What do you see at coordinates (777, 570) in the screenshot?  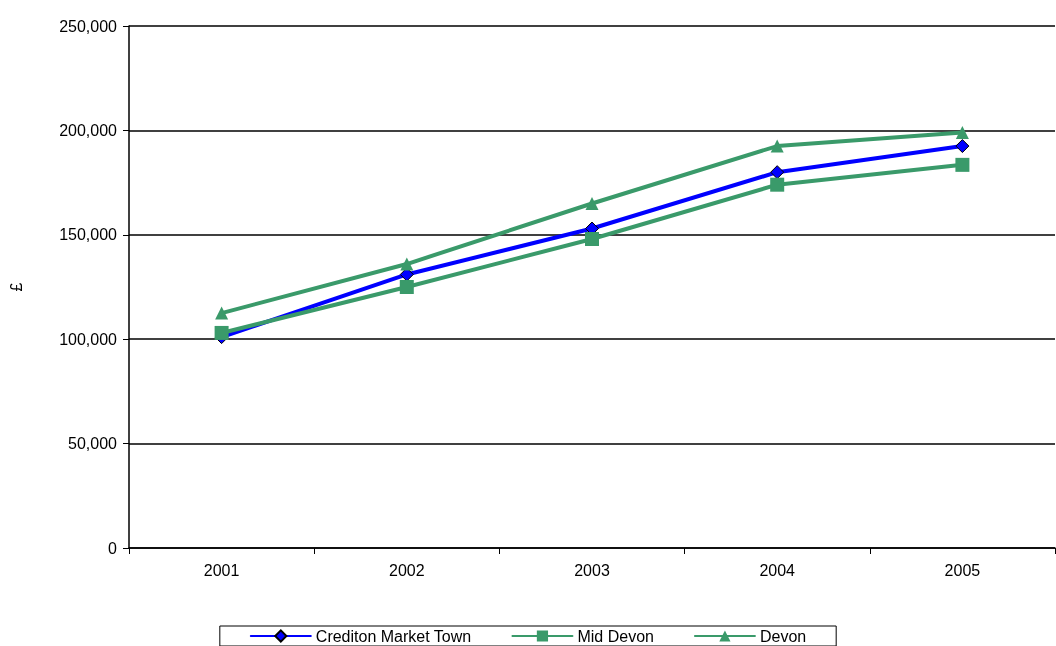 I see `x-tick-label: 2004` at bounding box center [777, 570].